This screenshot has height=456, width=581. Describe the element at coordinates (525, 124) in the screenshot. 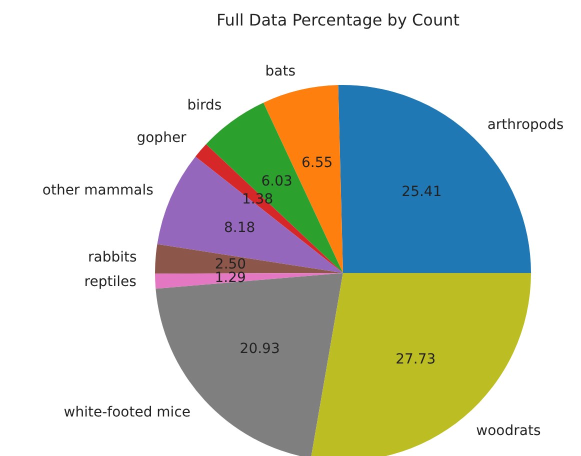

I see `slice-label: arthropods` at that location.